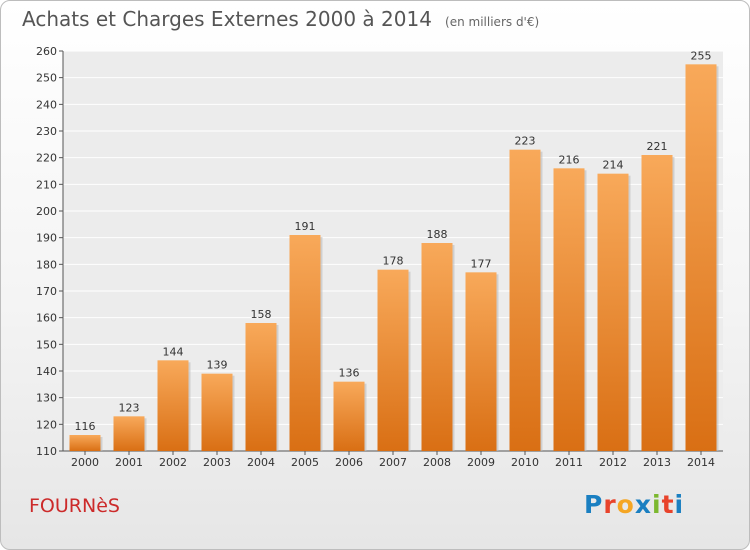 The height and width of the screenshot is (550, 750). Describe the element at coordinates (525, 141) in the screenshot. I see `value-label-2010: 223` at that location.